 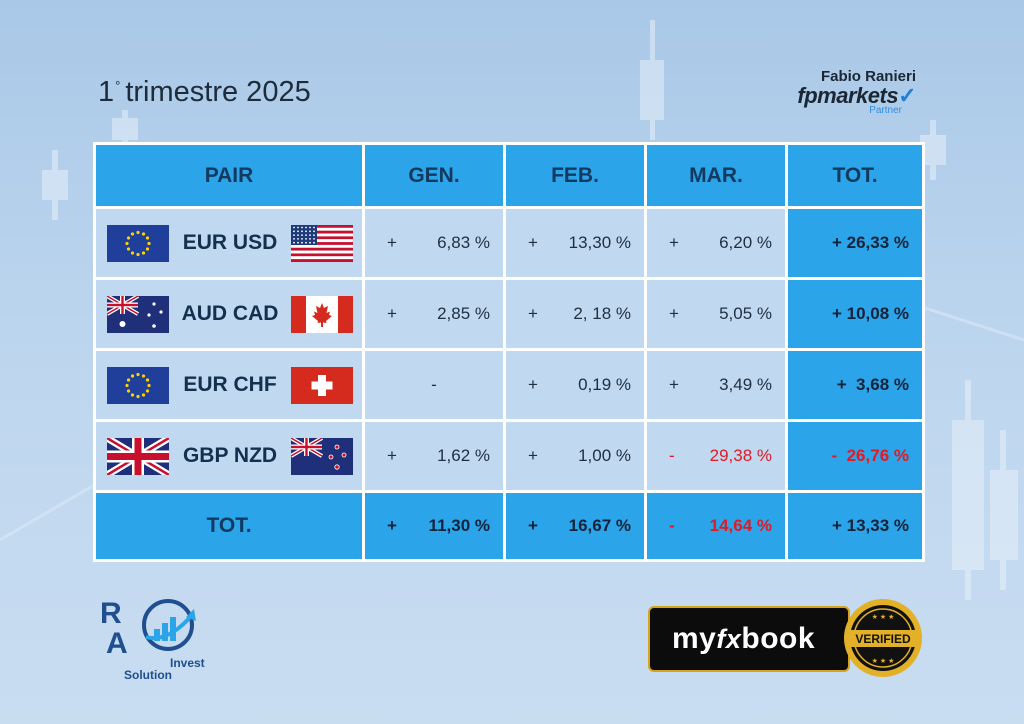 What do you see at coordinates (868, 76) in the screenshot?
I see `brand-person-name: Fabio Ranieri` at bounding box center [868, 76].